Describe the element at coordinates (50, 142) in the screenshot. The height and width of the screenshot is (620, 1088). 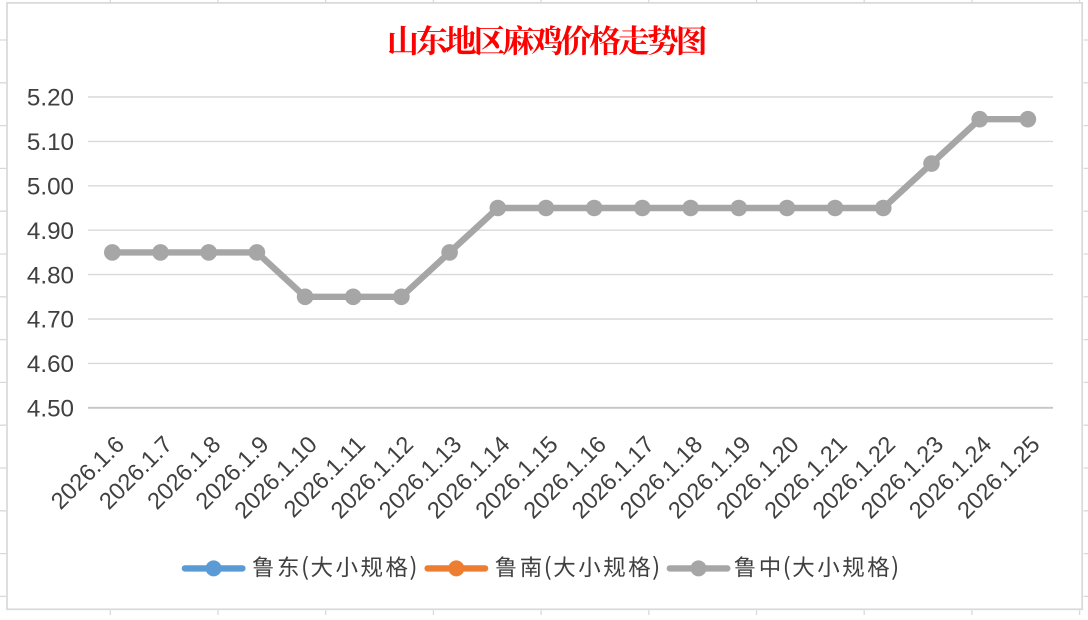
I see `svg-text: 5.10` at that location.